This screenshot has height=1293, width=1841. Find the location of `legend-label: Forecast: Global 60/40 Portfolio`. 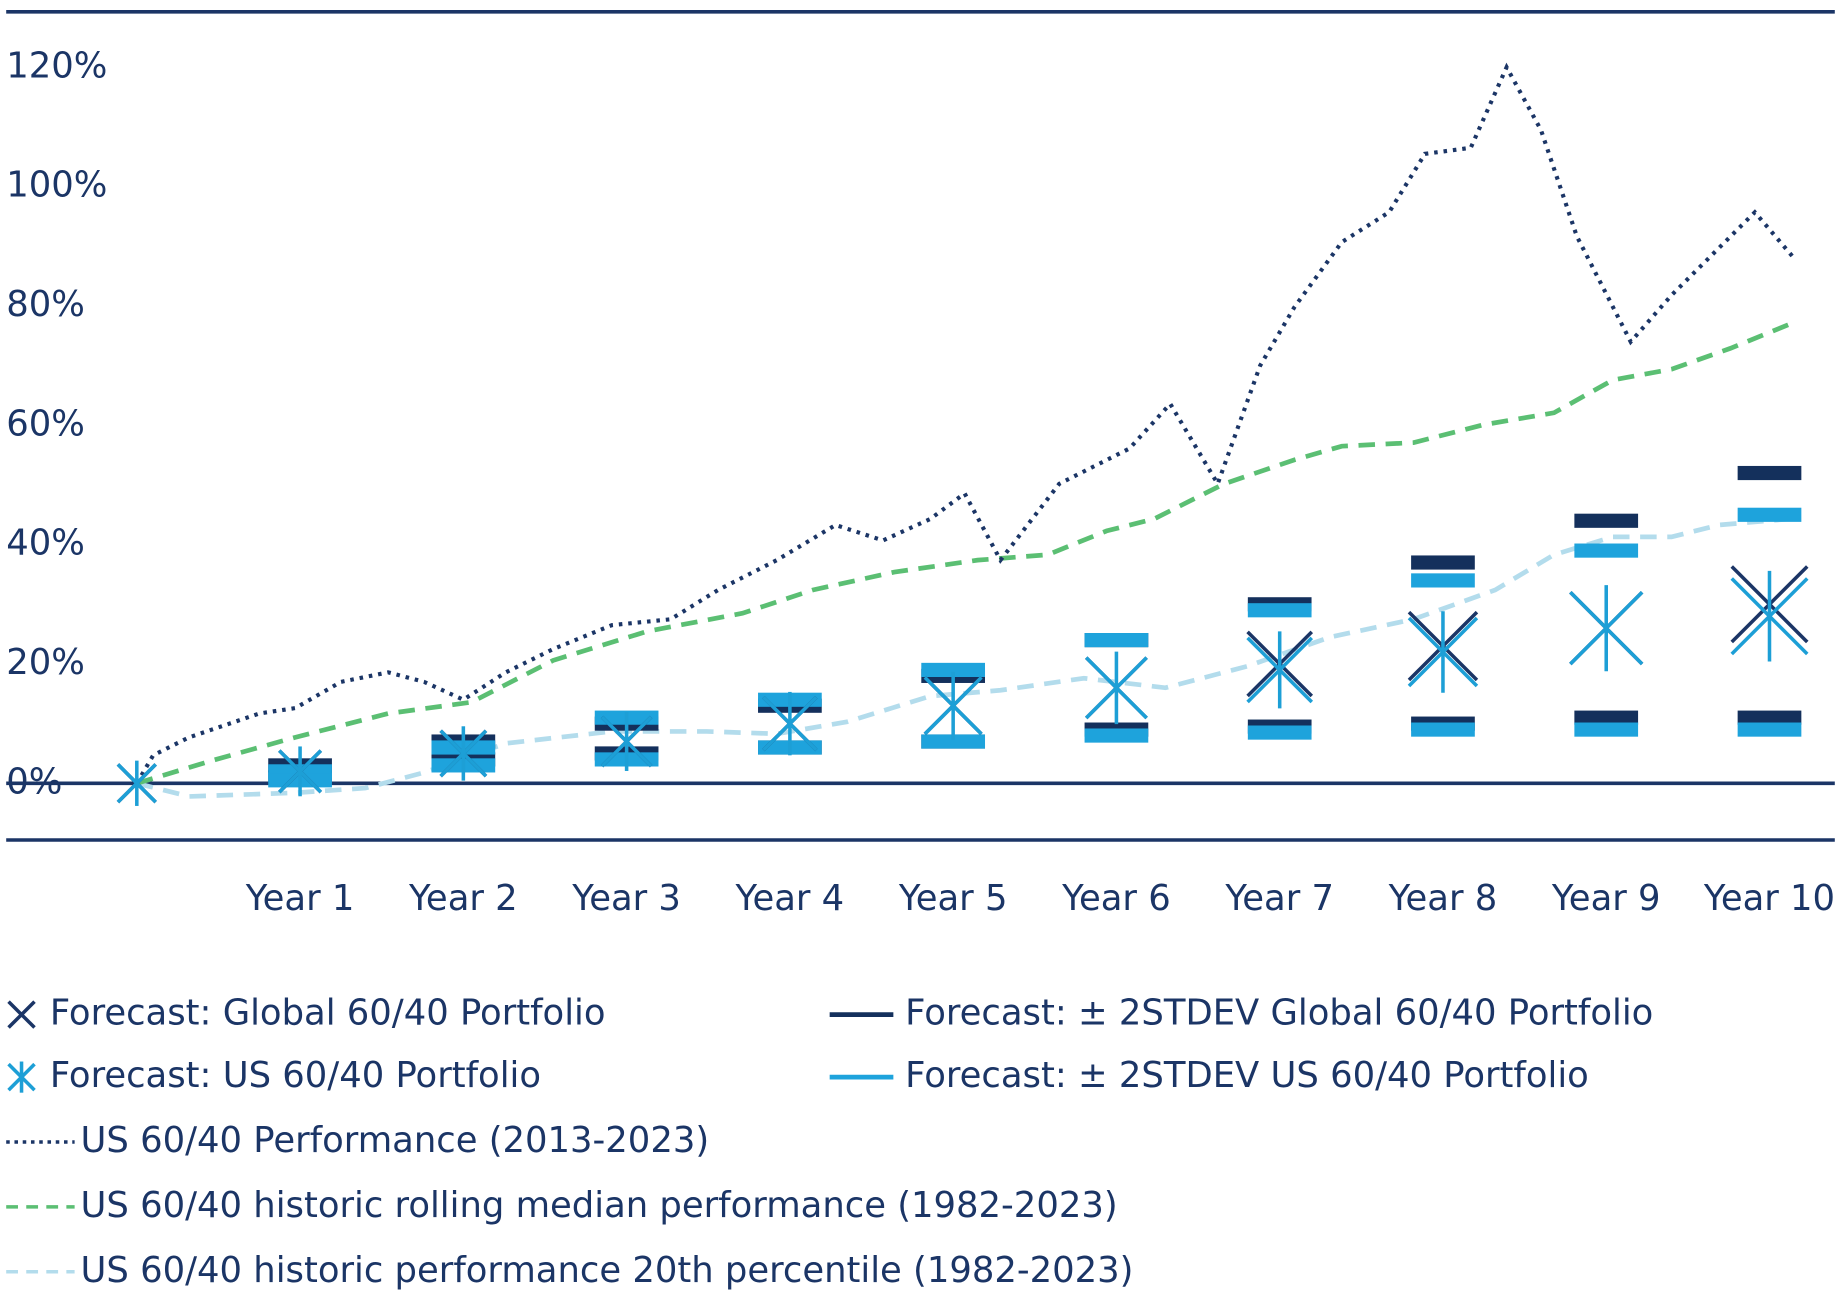

legend-label: Forecast: Global 60/40 Portfolio is located at coordinates (328, 1013).